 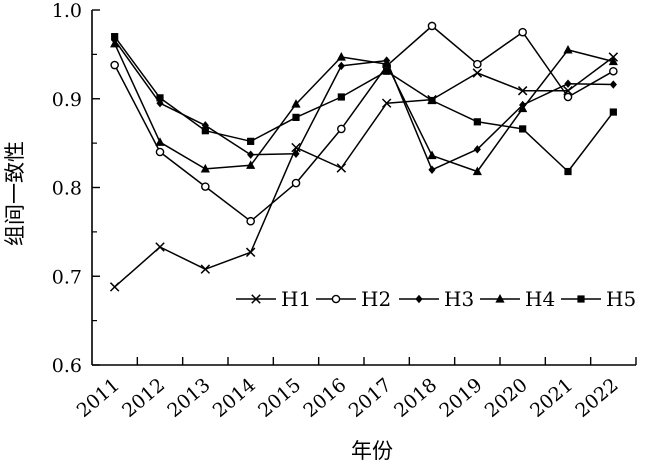 I want to click on x-tick-label: 2016, so click(x=324, y=398).